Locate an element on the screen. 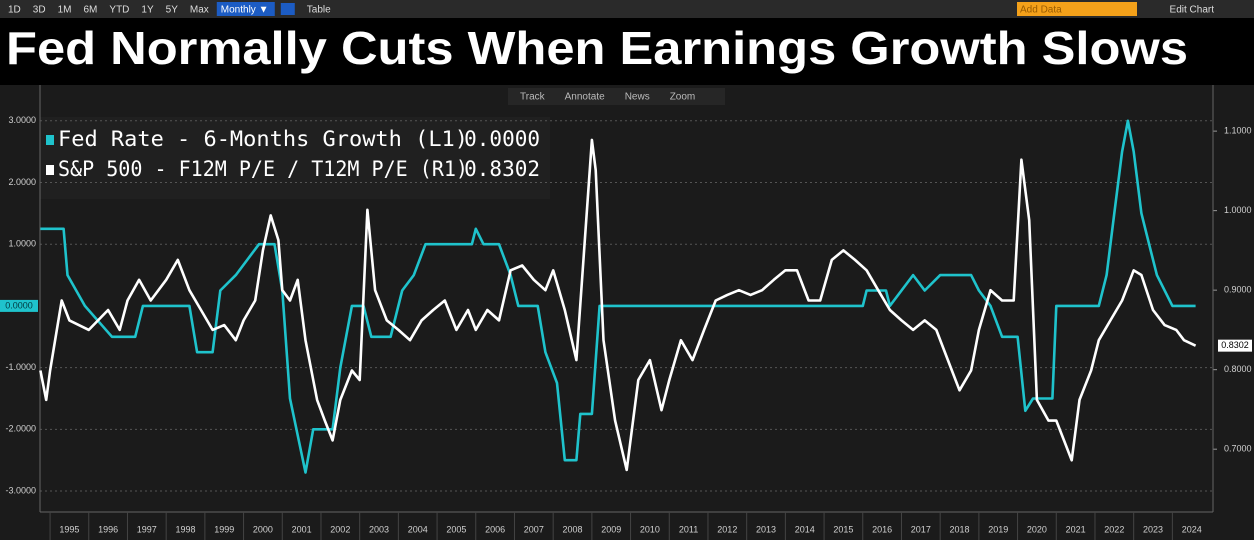 The width and height of the screenshot is (1254, 540). y2-tick-label: 1.0000 is located at coordinates (1238, 210).